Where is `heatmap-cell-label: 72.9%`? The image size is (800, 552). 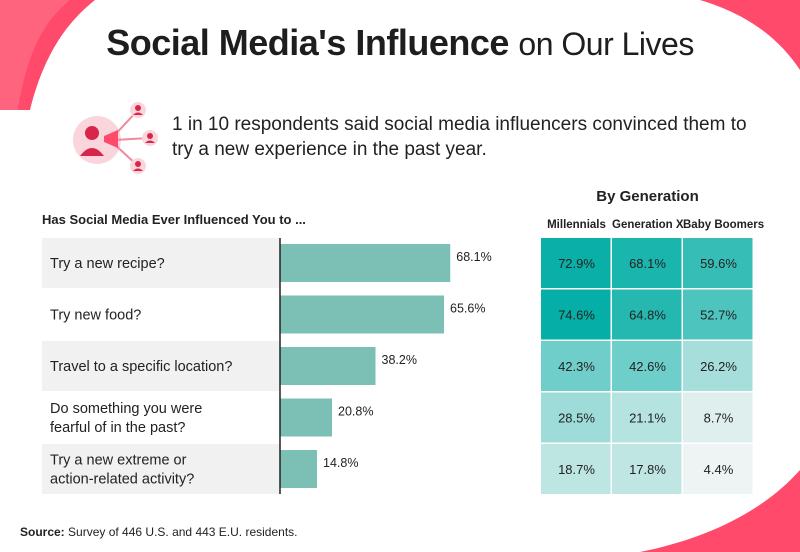
heatmap-cell-label: 72.9% is located at coordinates (576, 263).